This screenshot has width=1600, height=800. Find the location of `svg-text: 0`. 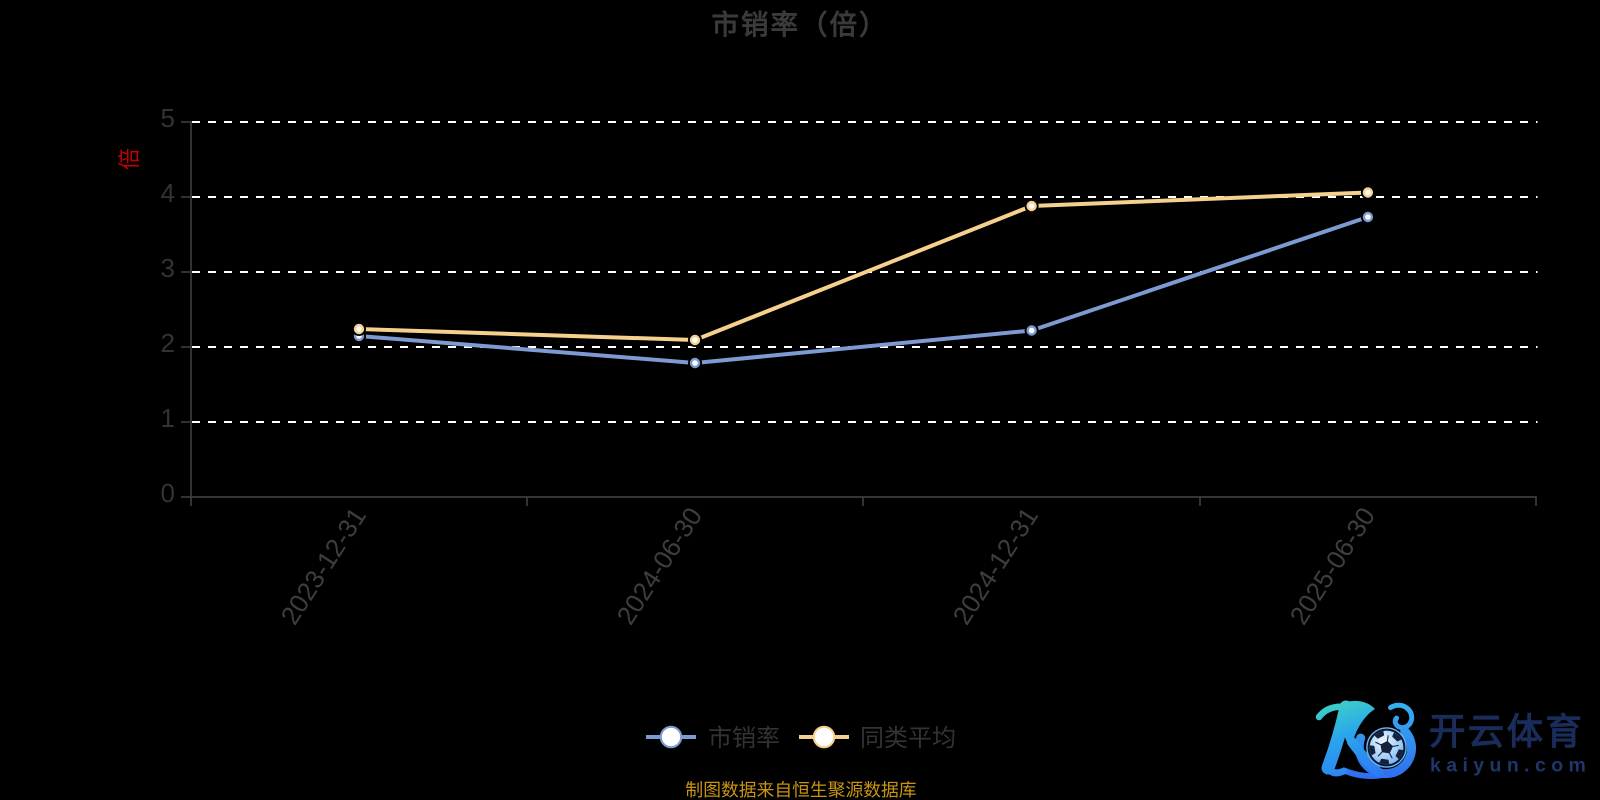

svg-text: 0 is located at coordinates (168, 493).